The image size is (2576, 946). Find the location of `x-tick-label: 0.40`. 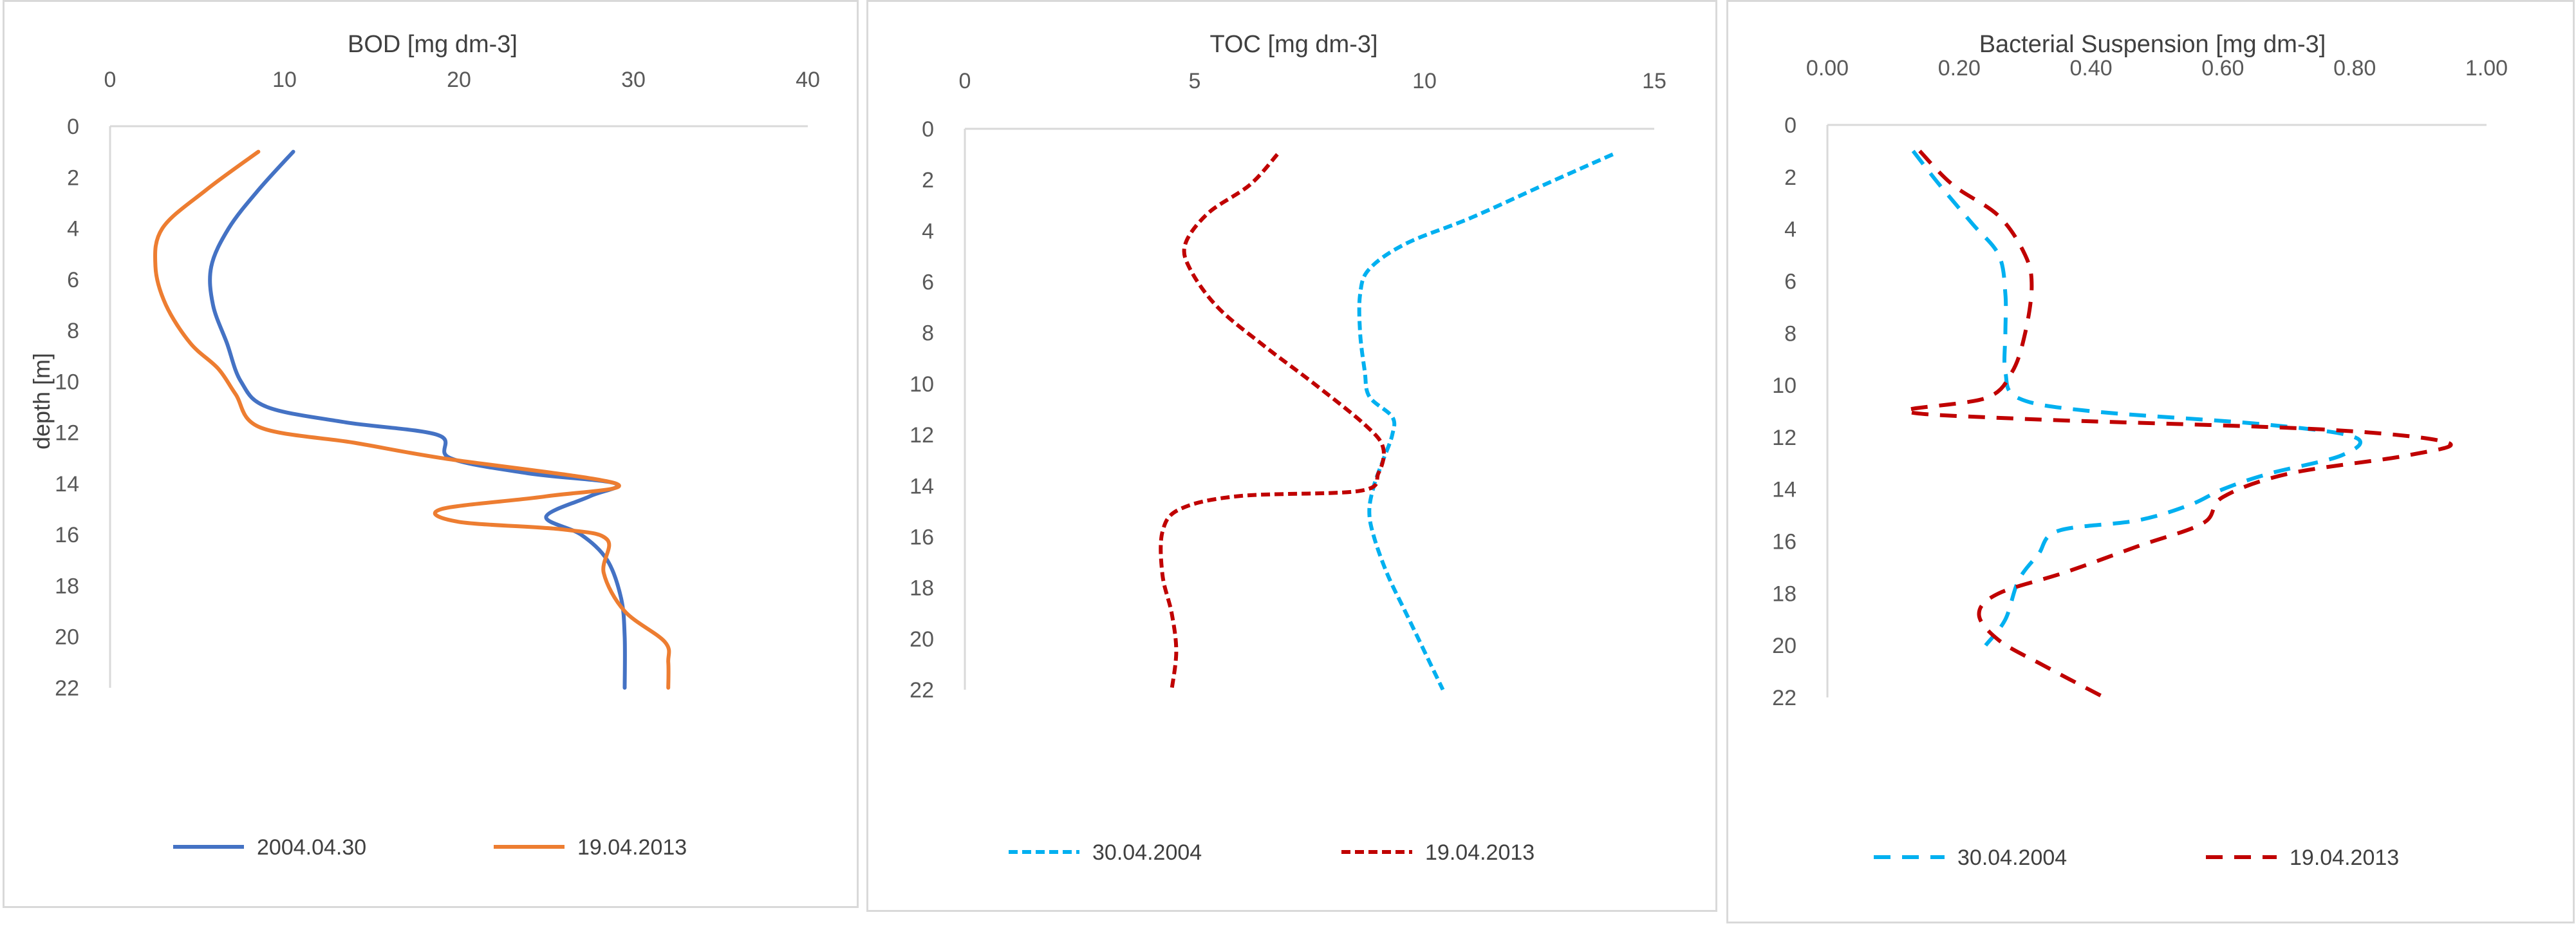

x-tick-label: 0.40 is located at coordinates (2091, 68).